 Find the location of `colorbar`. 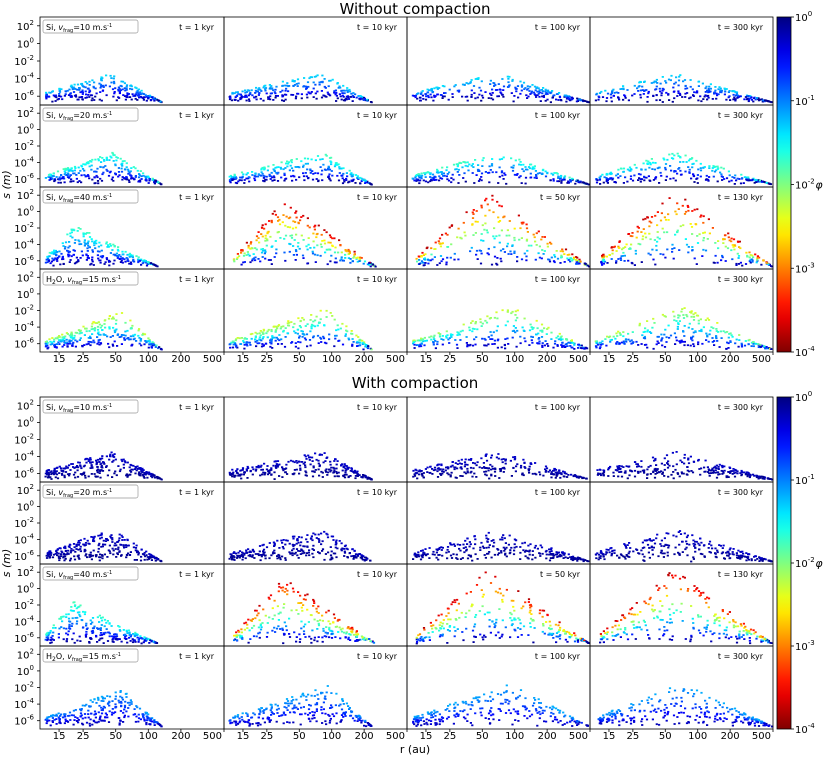

colorbar is located at coordinates (784, 184).